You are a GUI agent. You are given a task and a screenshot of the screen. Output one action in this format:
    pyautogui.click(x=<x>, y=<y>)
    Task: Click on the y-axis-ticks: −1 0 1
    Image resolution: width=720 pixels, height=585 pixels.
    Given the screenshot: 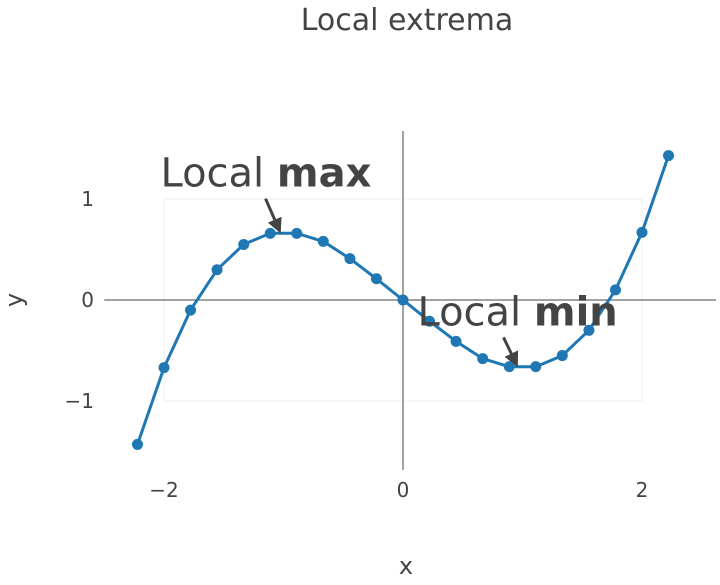 What is the action you would take?
    pyautogui.click(x=79, y=300)
    